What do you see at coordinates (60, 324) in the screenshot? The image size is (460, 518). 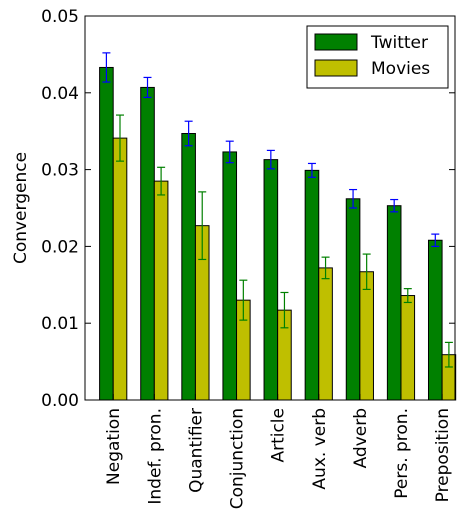 I see `y-tick-label: 0.01` at bounding box center [60, 324].